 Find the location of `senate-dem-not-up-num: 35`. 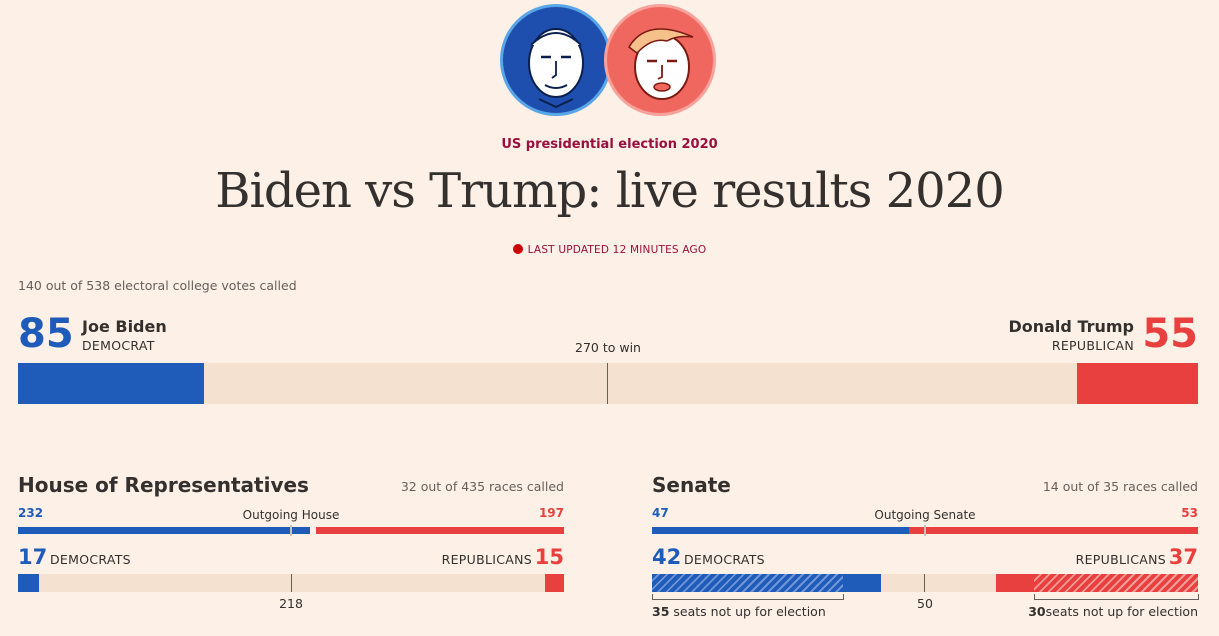

senate-dem-not-up-num: 35 is located at coordinates (661, 611).